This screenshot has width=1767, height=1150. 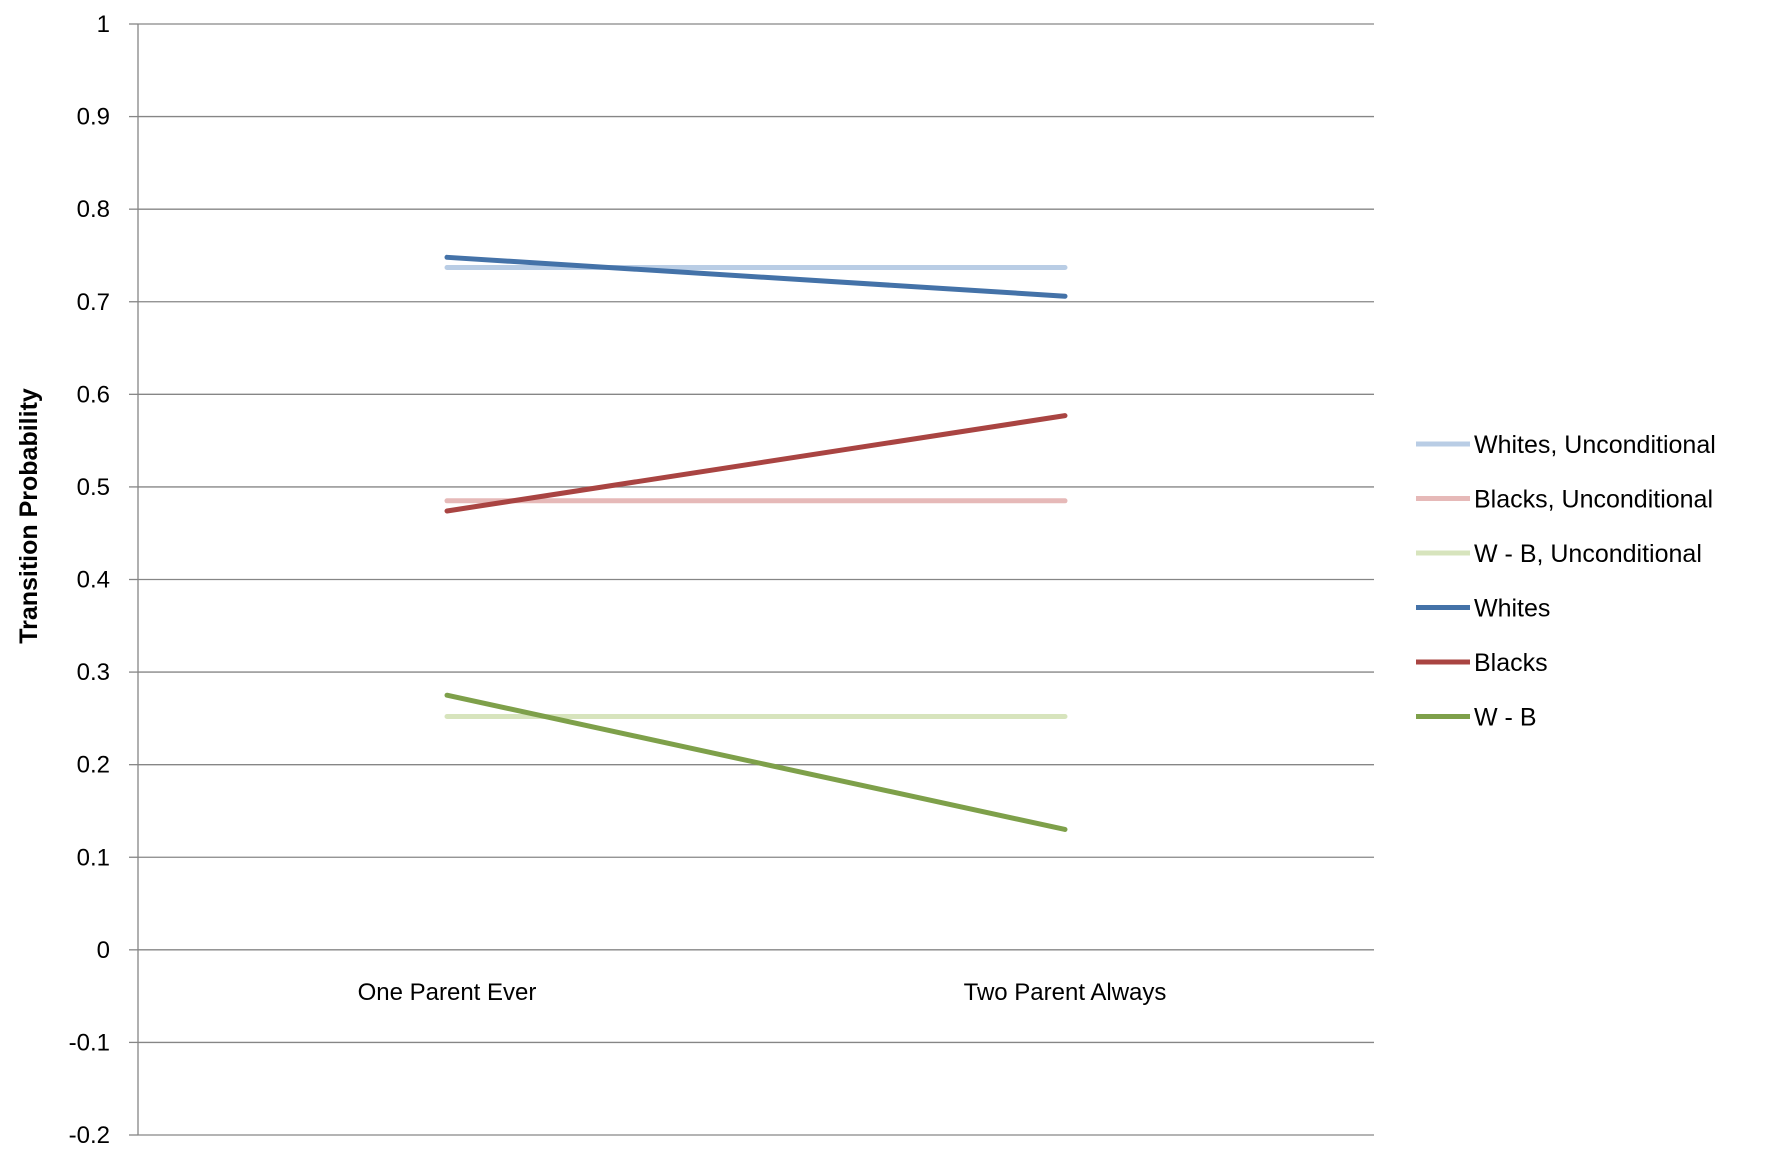 What do you see at coordinates (93, 765) in the screenshot?
I see `y-tick-label: 0.2` at bounding box center [93, 765].